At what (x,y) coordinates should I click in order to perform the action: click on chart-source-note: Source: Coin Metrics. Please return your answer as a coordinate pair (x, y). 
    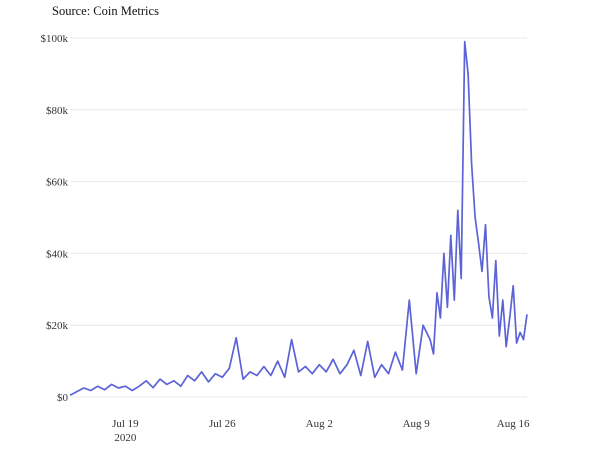
    Looking at the image, I should click on (105, 11).